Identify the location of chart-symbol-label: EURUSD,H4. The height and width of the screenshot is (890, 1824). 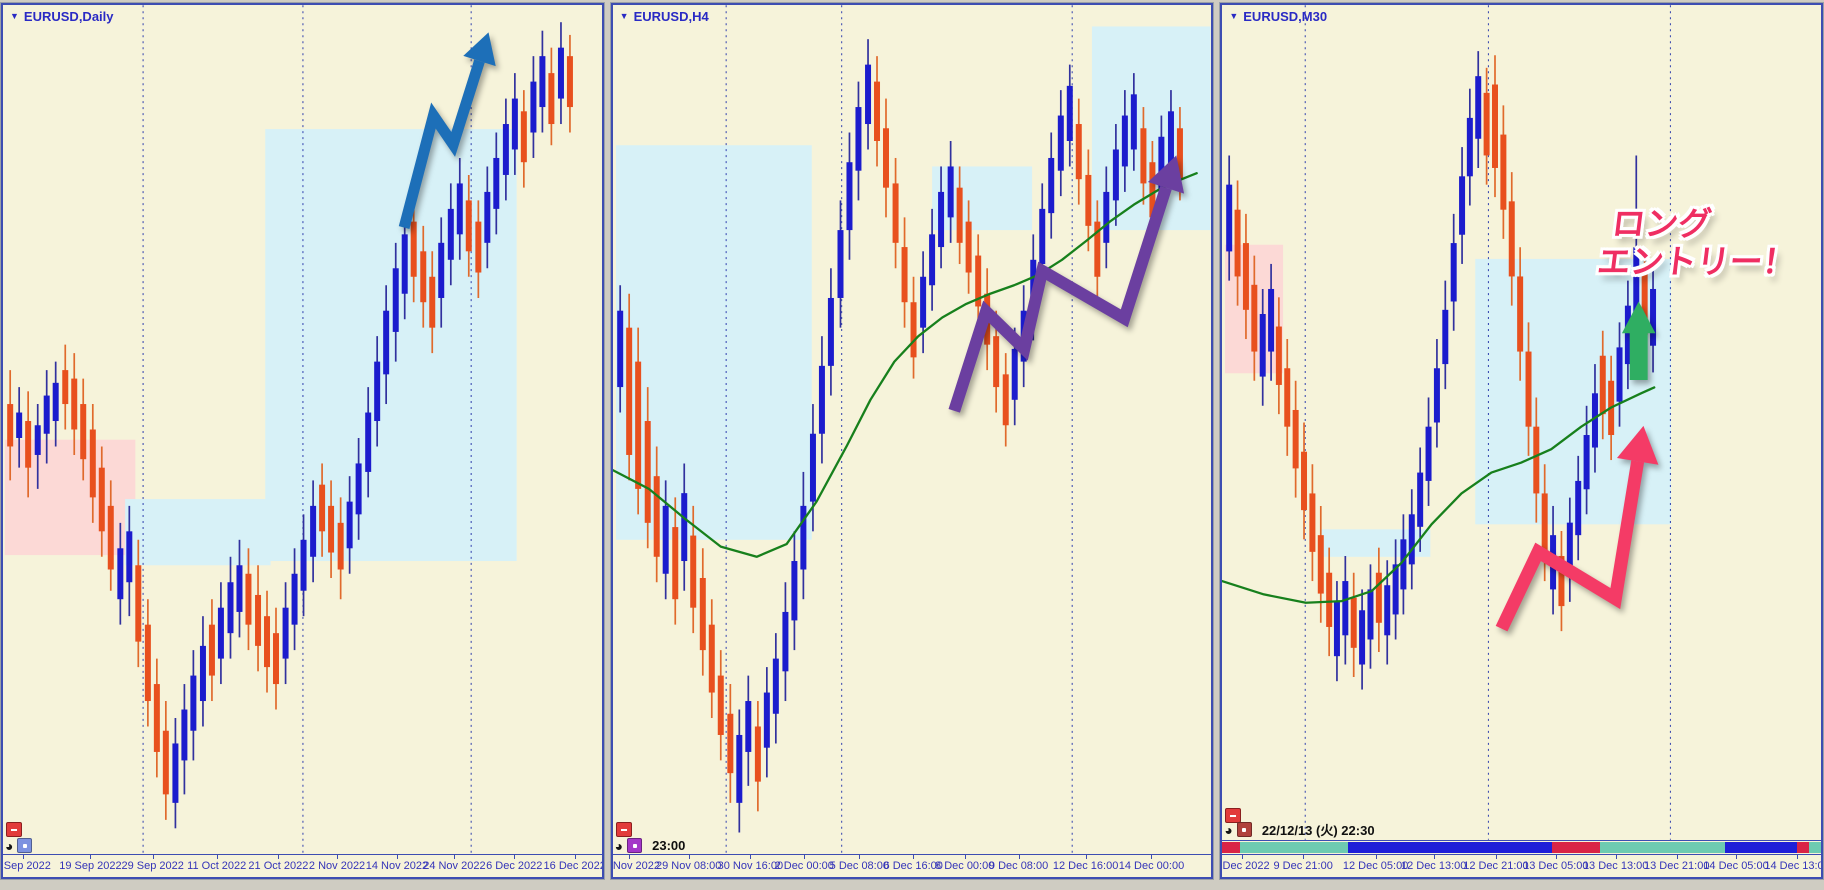
(671, 16).